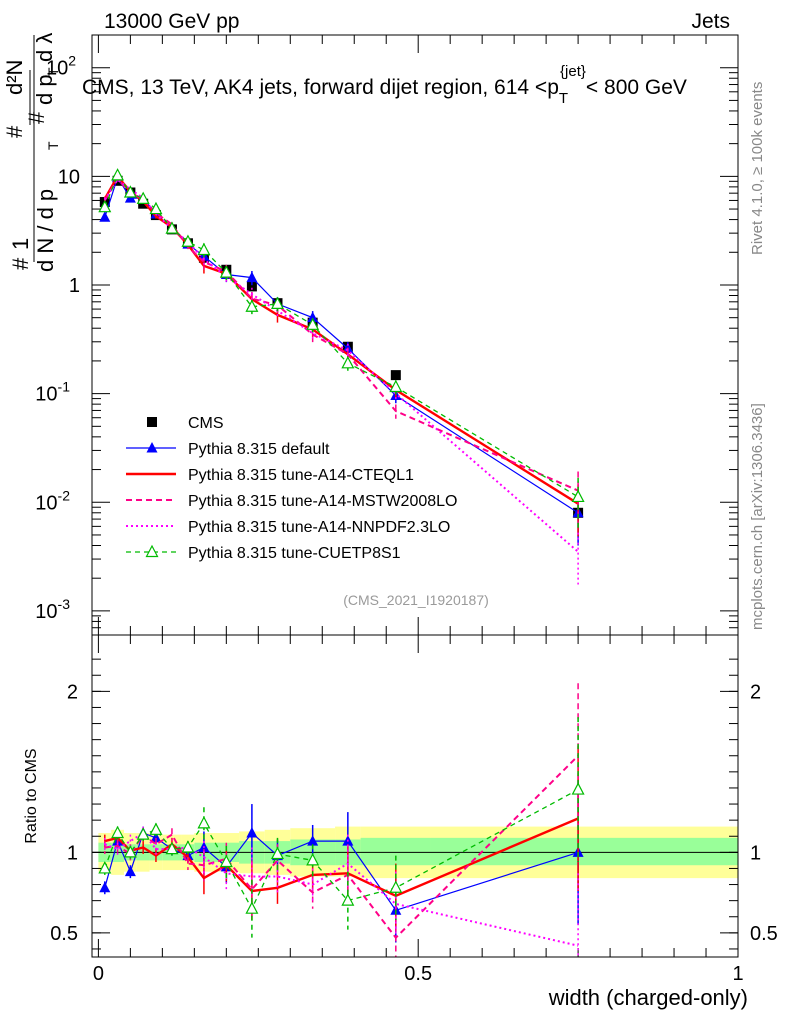 This screenshot has width=786, height=1024. Describe the element at coordinates (185, 423) in the screenshot. I see `legend-item-cms: CMS` at that location.